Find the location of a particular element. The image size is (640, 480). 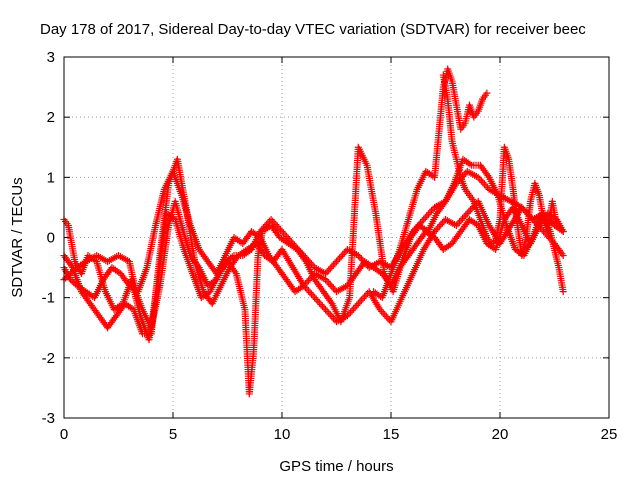

series-sat-f is located at coordinates (500, 165).